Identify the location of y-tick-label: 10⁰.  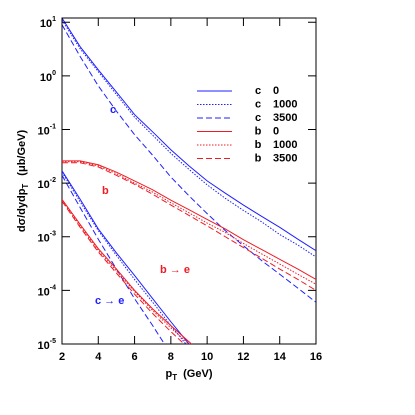
(48, 77).